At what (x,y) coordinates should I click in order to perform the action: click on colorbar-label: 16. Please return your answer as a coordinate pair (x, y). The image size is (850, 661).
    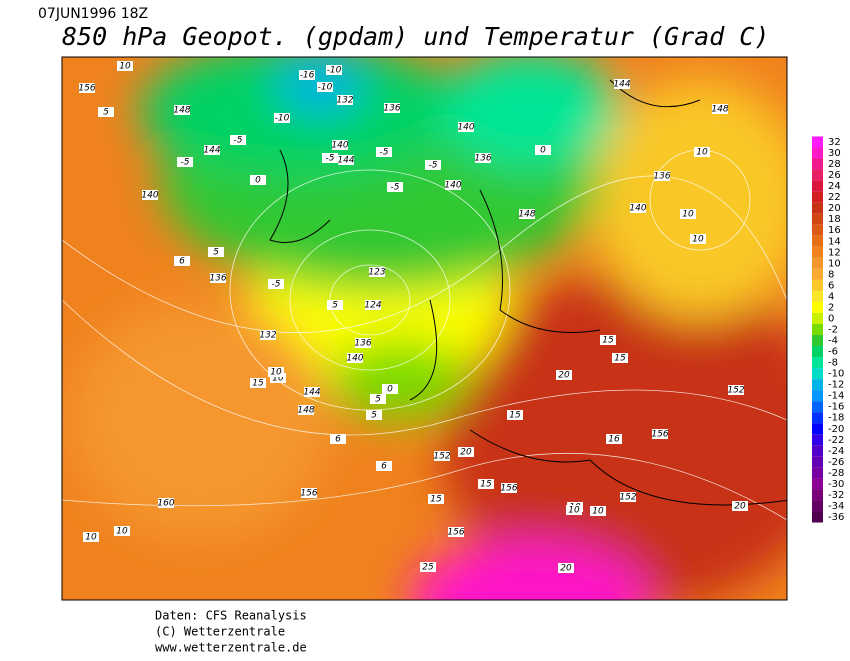
    Looking at the image, I should click on (834, 230).